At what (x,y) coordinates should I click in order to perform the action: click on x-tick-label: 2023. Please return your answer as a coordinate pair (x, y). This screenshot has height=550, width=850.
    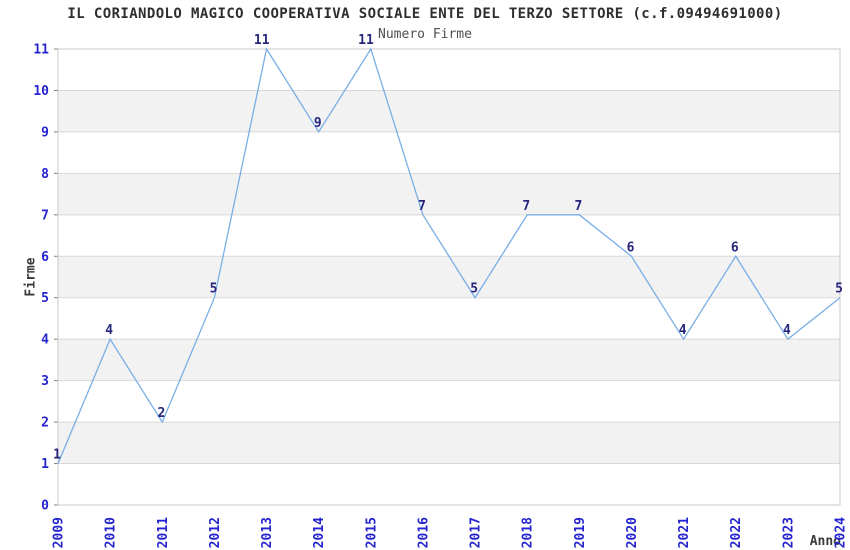
    Looking at the image, I should click on (788, 532).